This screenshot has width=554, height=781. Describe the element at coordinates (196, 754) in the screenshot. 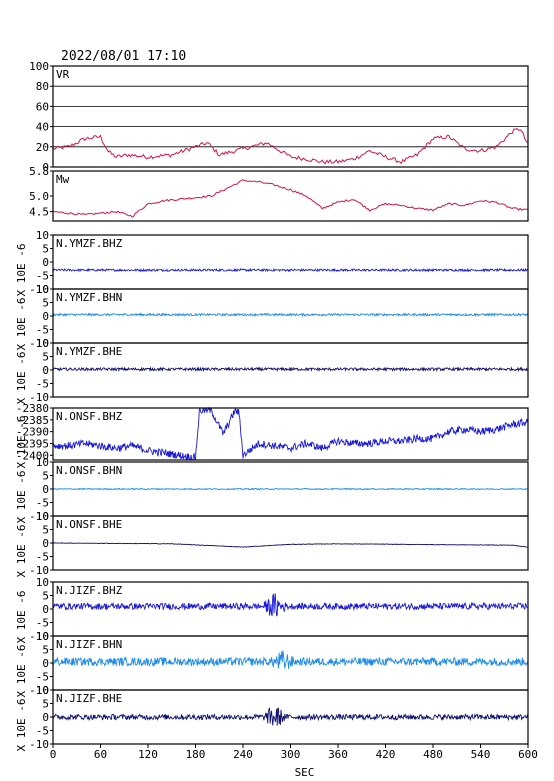

I see `x-tick-label: 180` at that location.